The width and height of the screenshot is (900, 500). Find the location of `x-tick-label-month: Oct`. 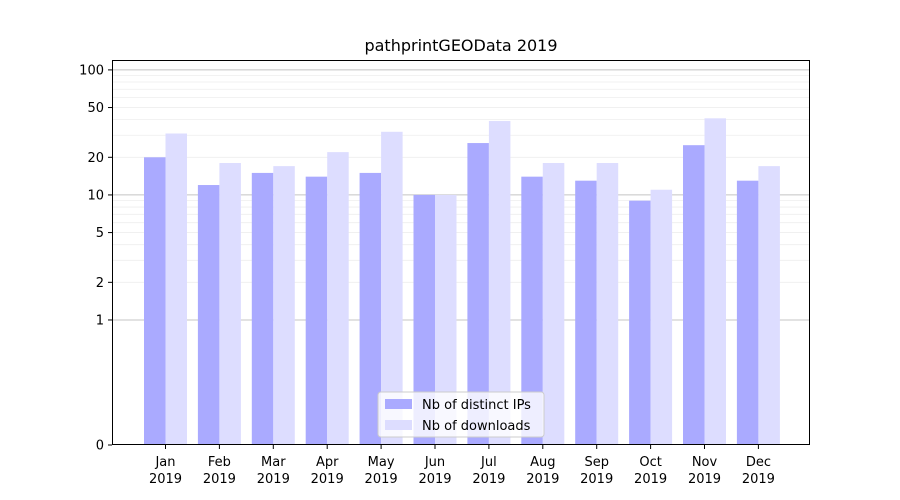

x-tick-label-month: Oct is located at coordinates (650, 462).